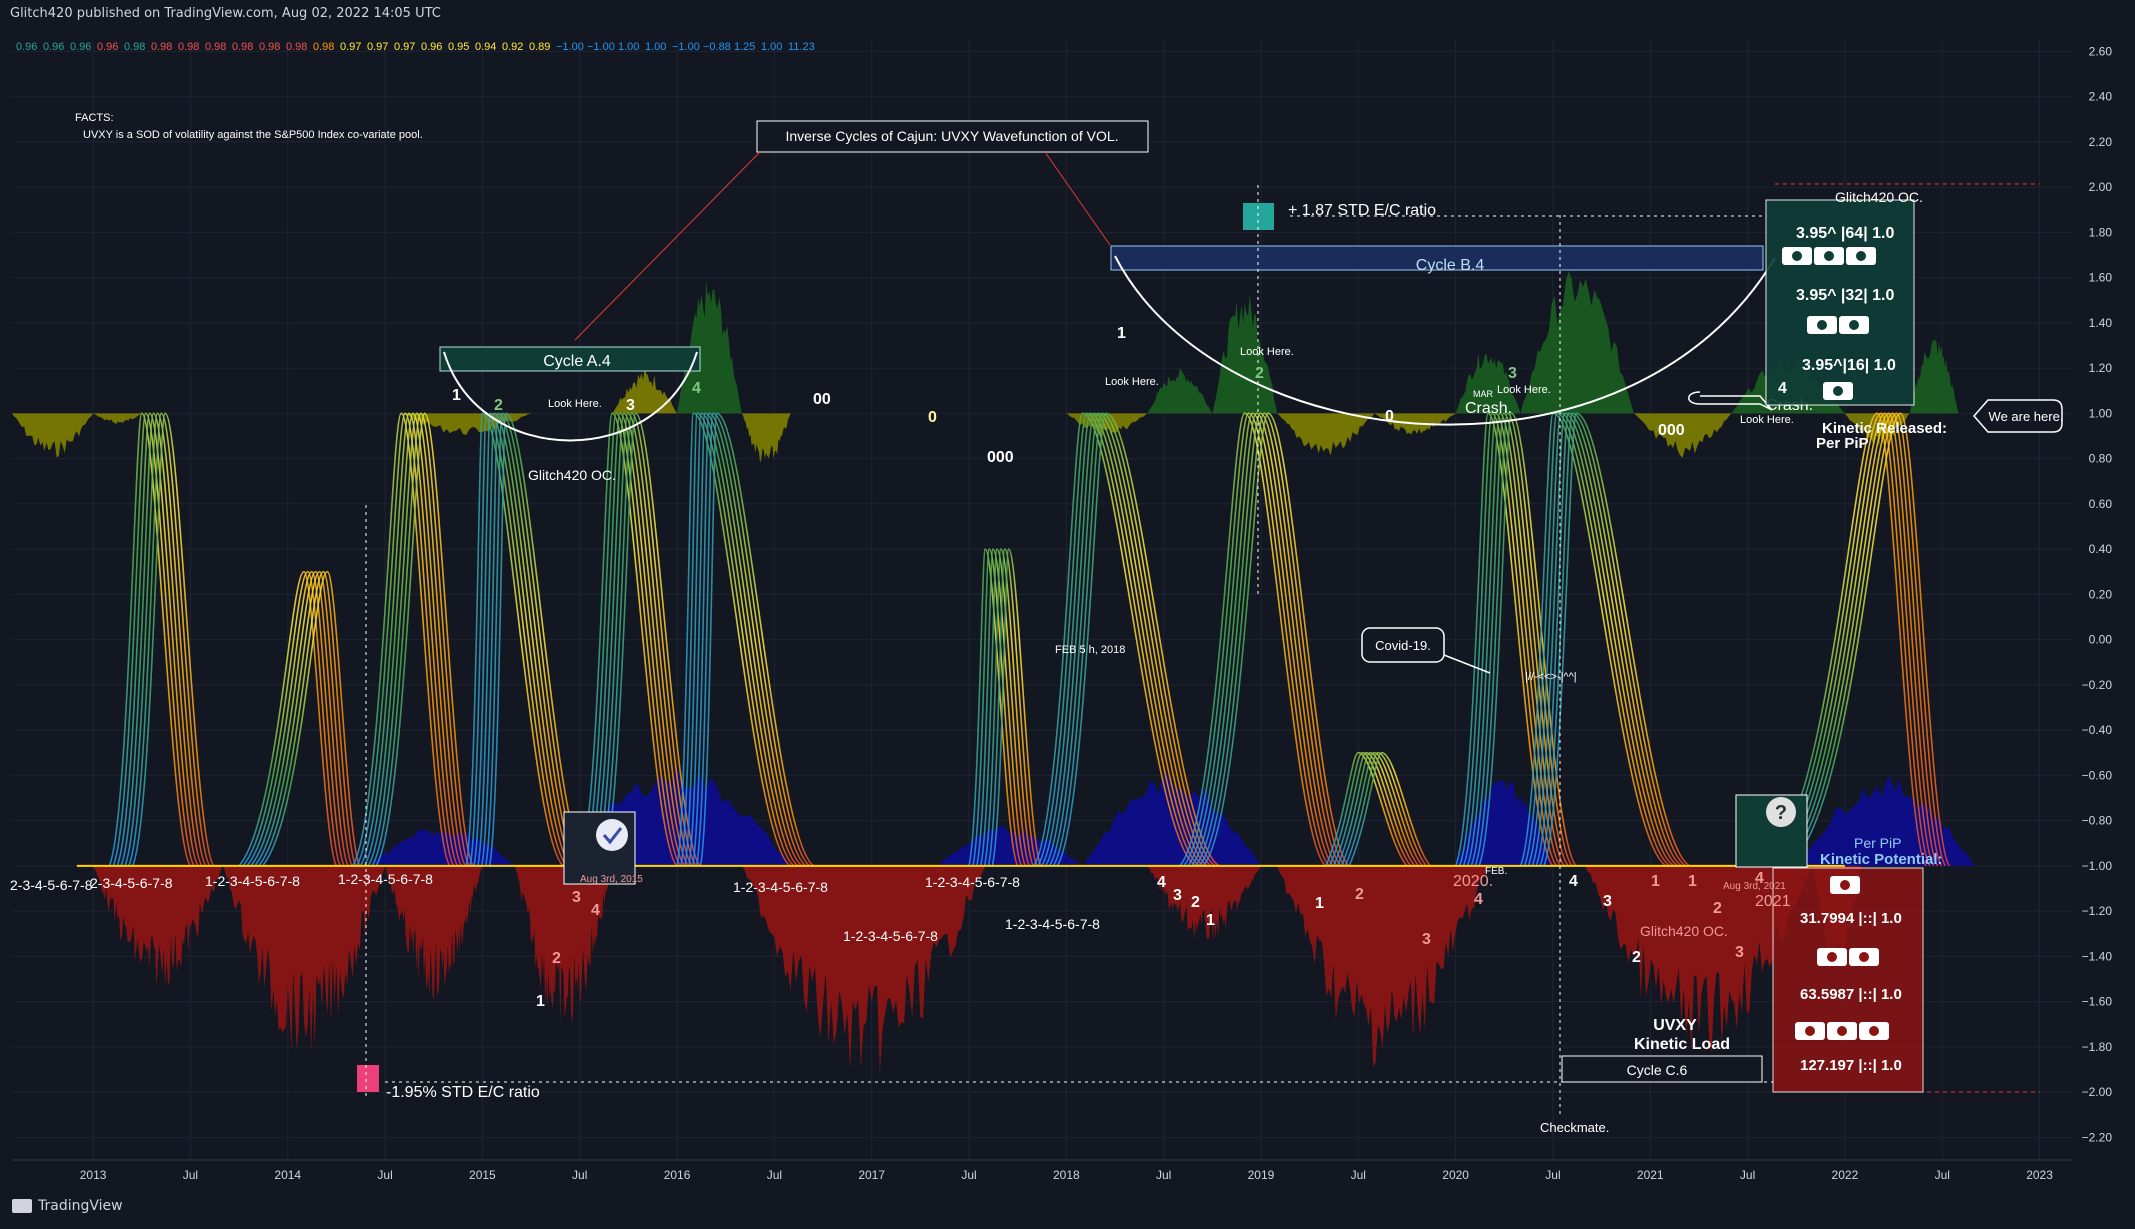 Image resolution: width=2135 pixels, height=1229 pixels. Describe the element at coordinates (1455, 1175) in the screenshot. I see `x-tick-label: 2020` at that location.